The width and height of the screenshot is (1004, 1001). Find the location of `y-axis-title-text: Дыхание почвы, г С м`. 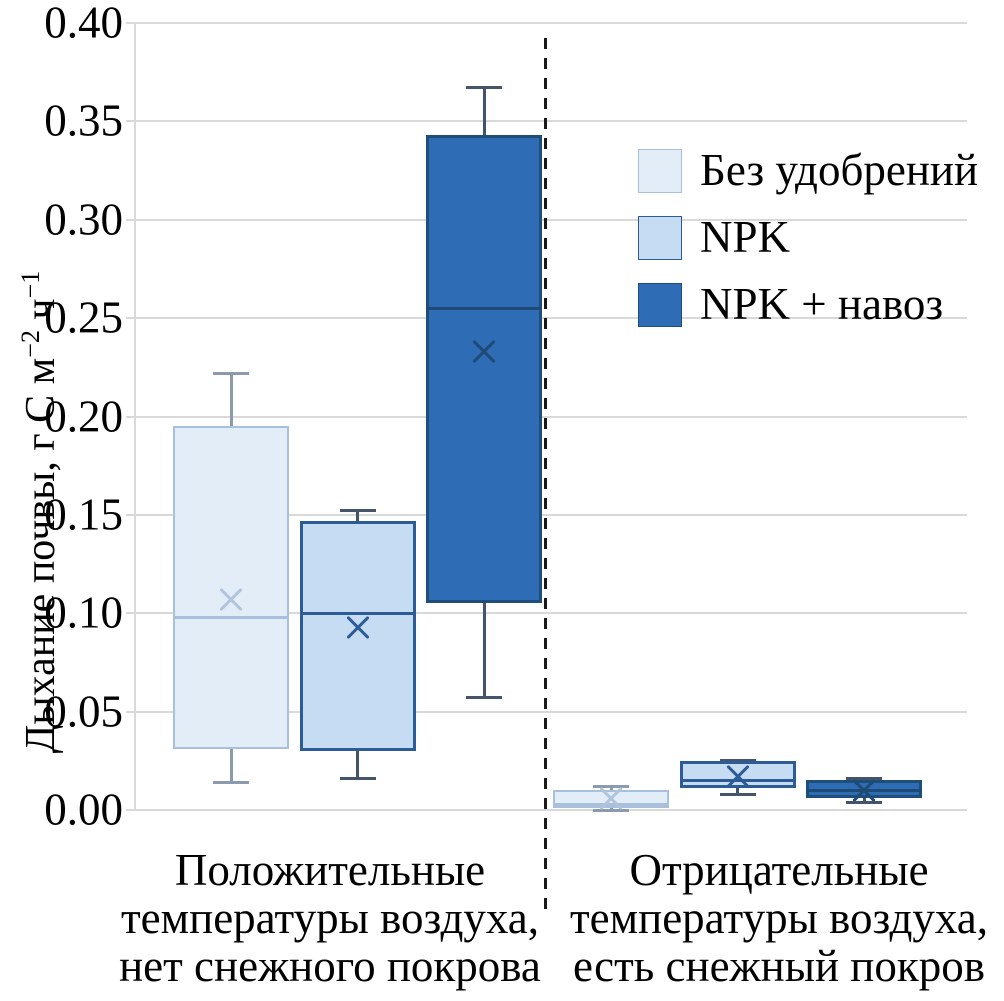

y-axis-title-text: Дыхание почвы, г С м is located at coordinates (41, 555).